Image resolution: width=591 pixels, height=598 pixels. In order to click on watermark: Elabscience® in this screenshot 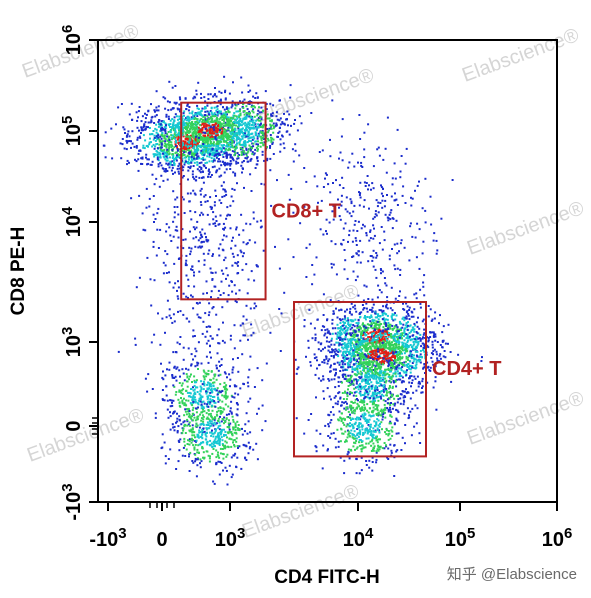, I will do `click(315, 95)`.